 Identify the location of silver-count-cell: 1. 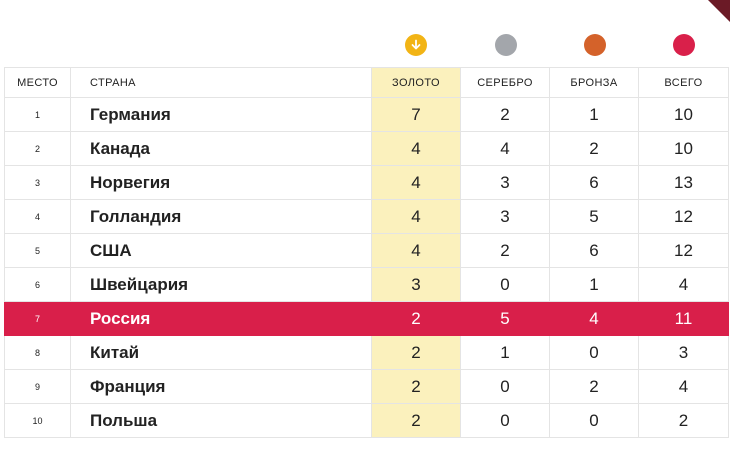
(505, 352).